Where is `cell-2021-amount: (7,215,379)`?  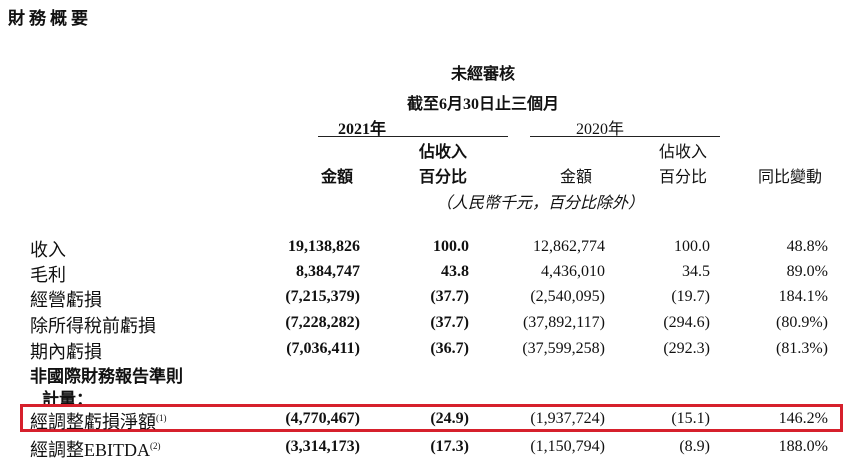
cell-2021-amount: (7,215,379) is located at coordinates (322, 296).